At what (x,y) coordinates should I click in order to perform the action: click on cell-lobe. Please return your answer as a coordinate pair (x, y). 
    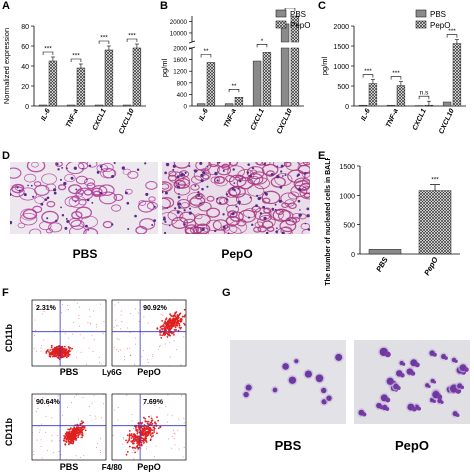
    Looking at the image, I should click on (462, 387).